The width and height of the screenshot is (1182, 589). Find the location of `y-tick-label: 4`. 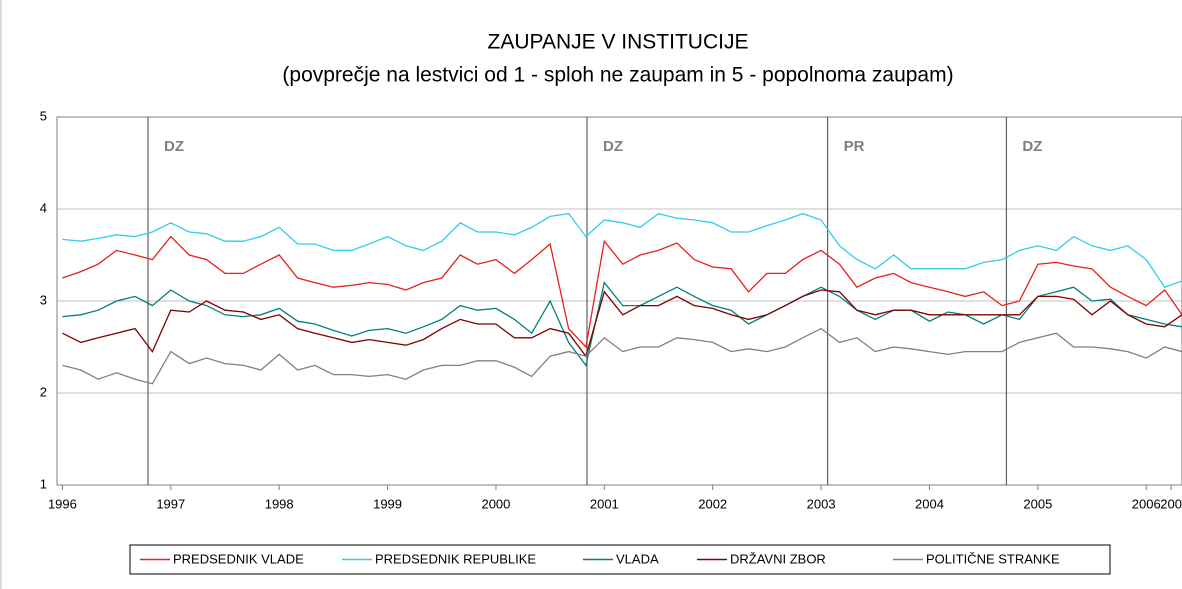

y-tick-label: 4 is located at coordinates (43, 207).